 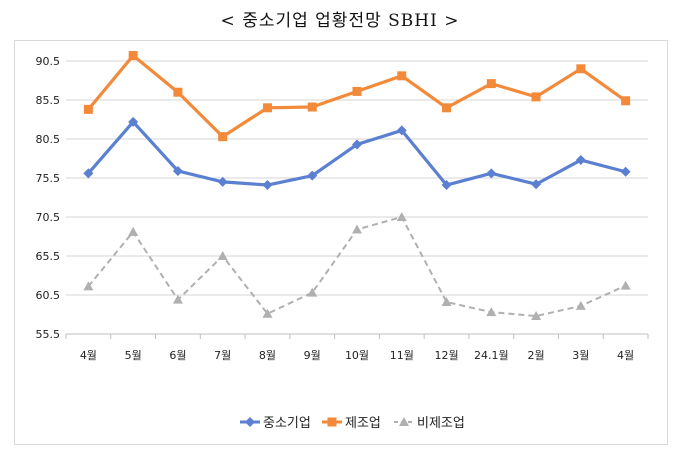 What do you see at coordinates (48, 100) in the screenshot?
I see `y-tick-label: 85.5` at bounding box center [48, 100].